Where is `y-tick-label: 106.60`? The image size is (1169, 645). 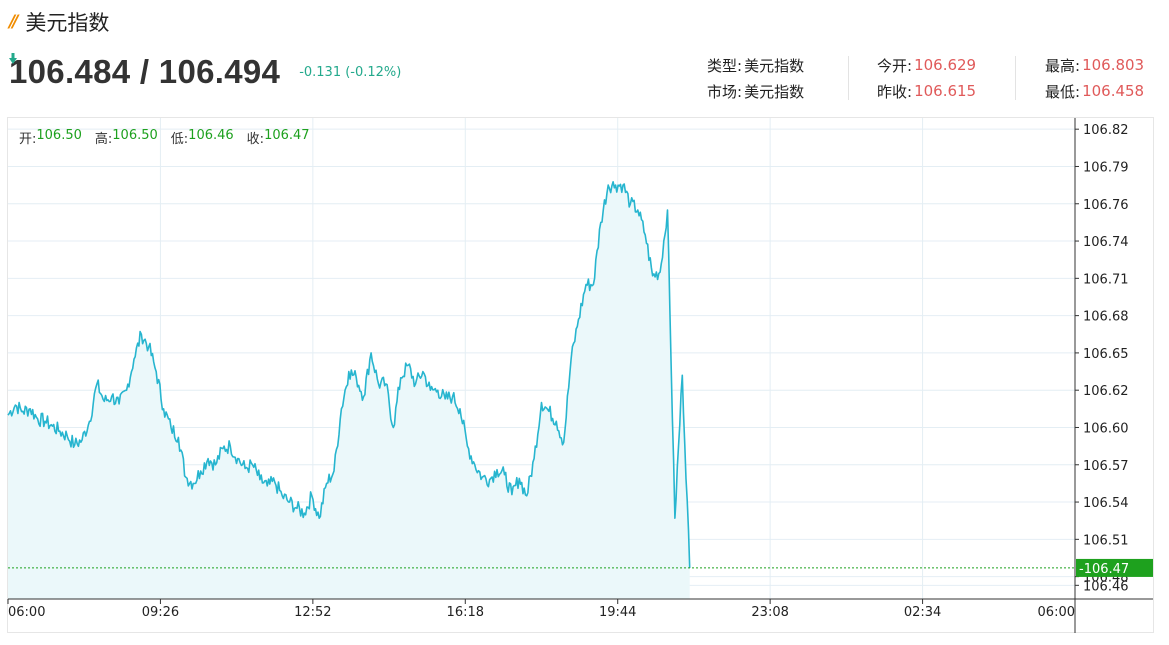
y-tick-label: 106.60 is located at coordinates (1106, 428).